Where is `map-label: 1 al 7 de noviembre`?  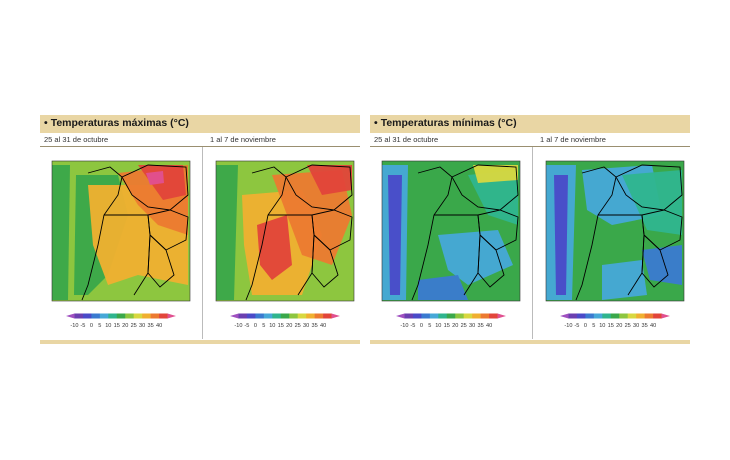
map-label: 1 al 7 de noviembre is located at coordinates (243, 139).